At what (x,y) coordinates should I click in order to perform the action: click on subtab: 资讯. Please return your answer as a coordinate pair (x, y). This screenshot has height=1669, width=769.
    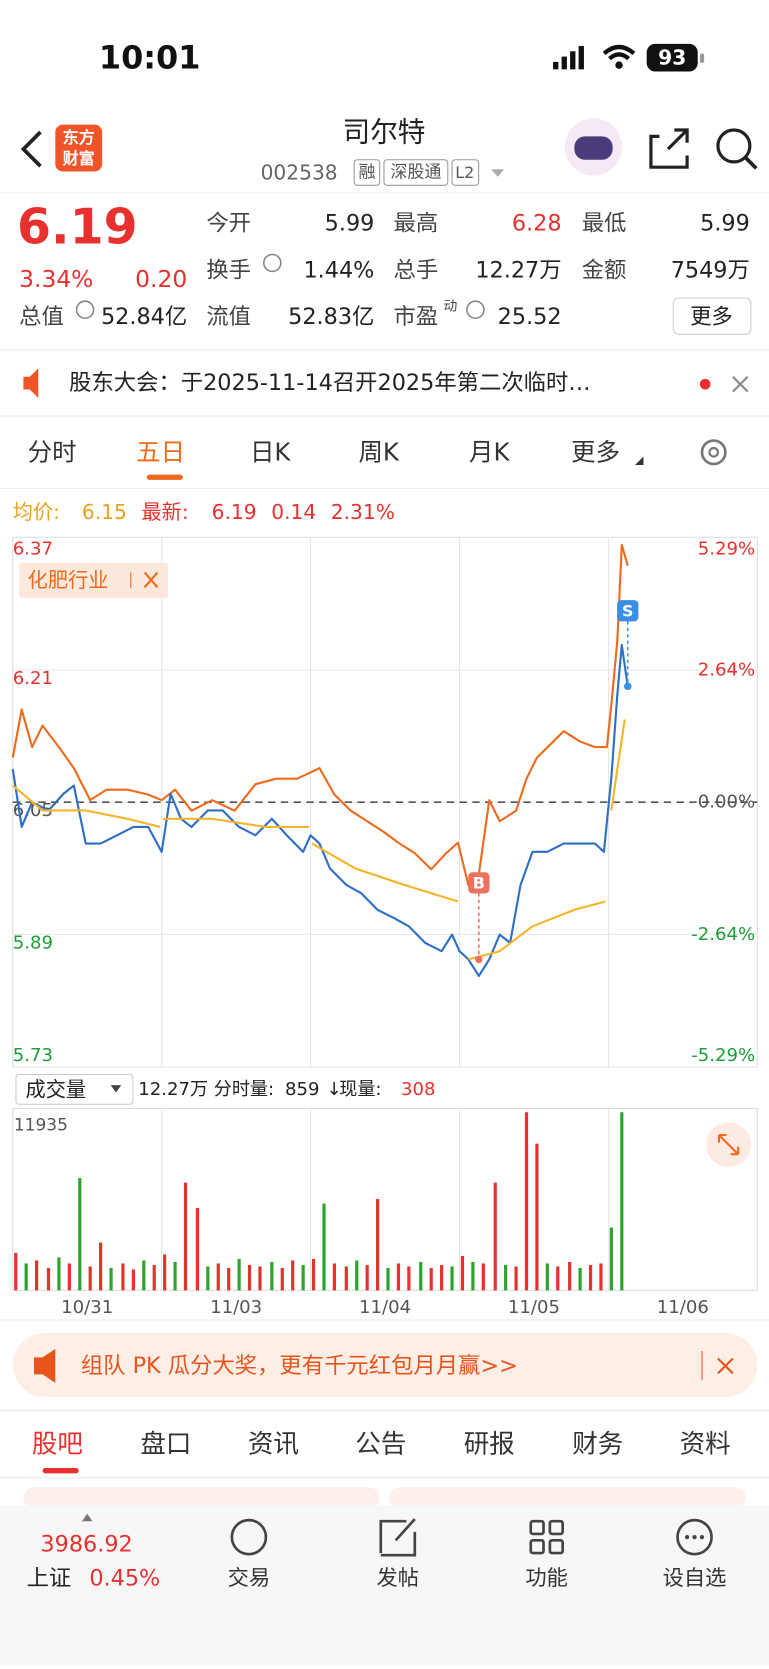
    Looking at the image, I should click on (273, 1445).